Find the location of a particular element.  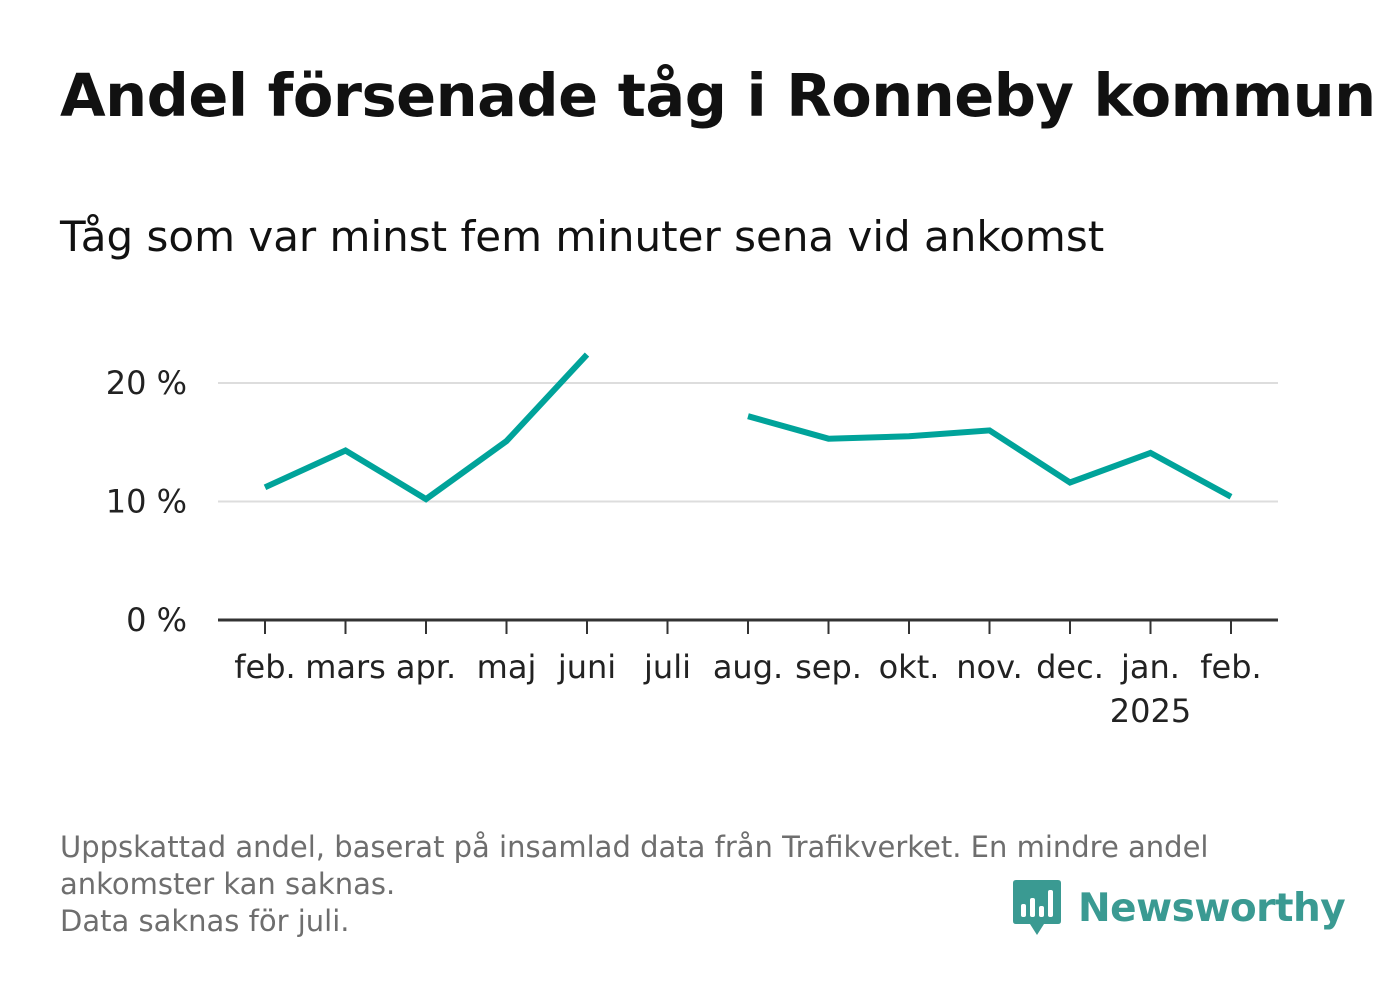

x-tick-label: okt. is located at coordinates (909, 667).